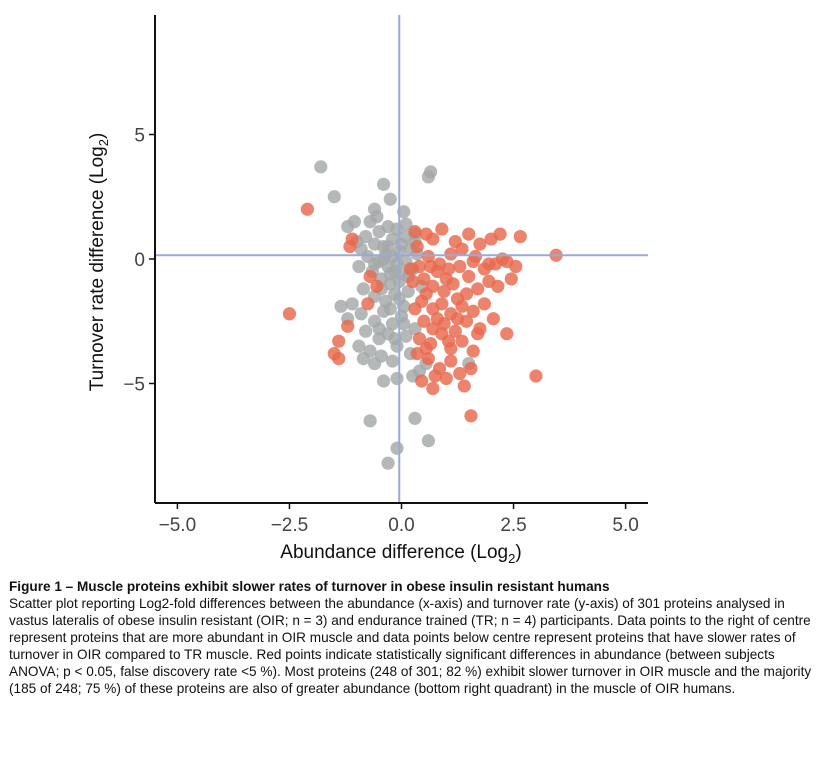 This screenshot has height=761, width=823. What do you see at coordinates (178, 525) in the screenshot?
I see `x-tick-label: −5.0` at bounding box center [178, 525].